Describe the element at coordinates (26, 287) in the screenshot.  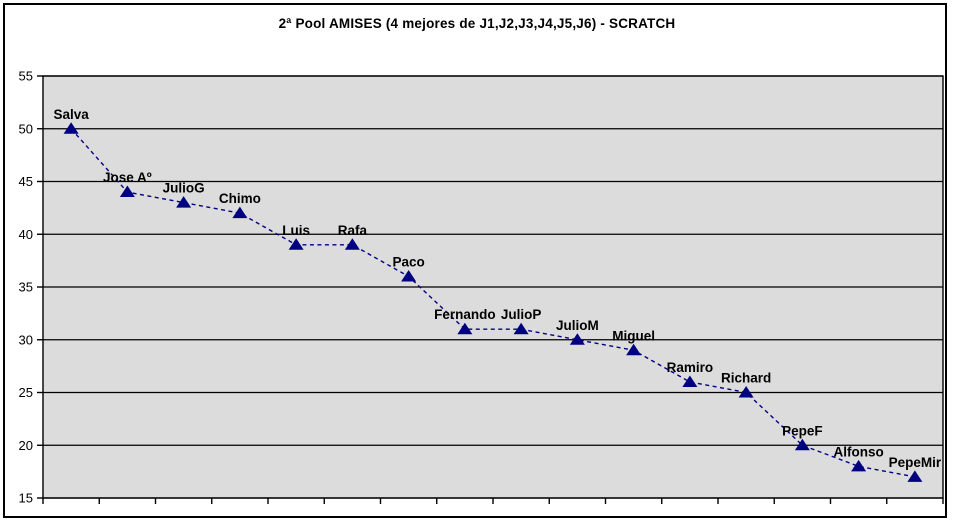
I see `y-axis-label: 35` at that location.